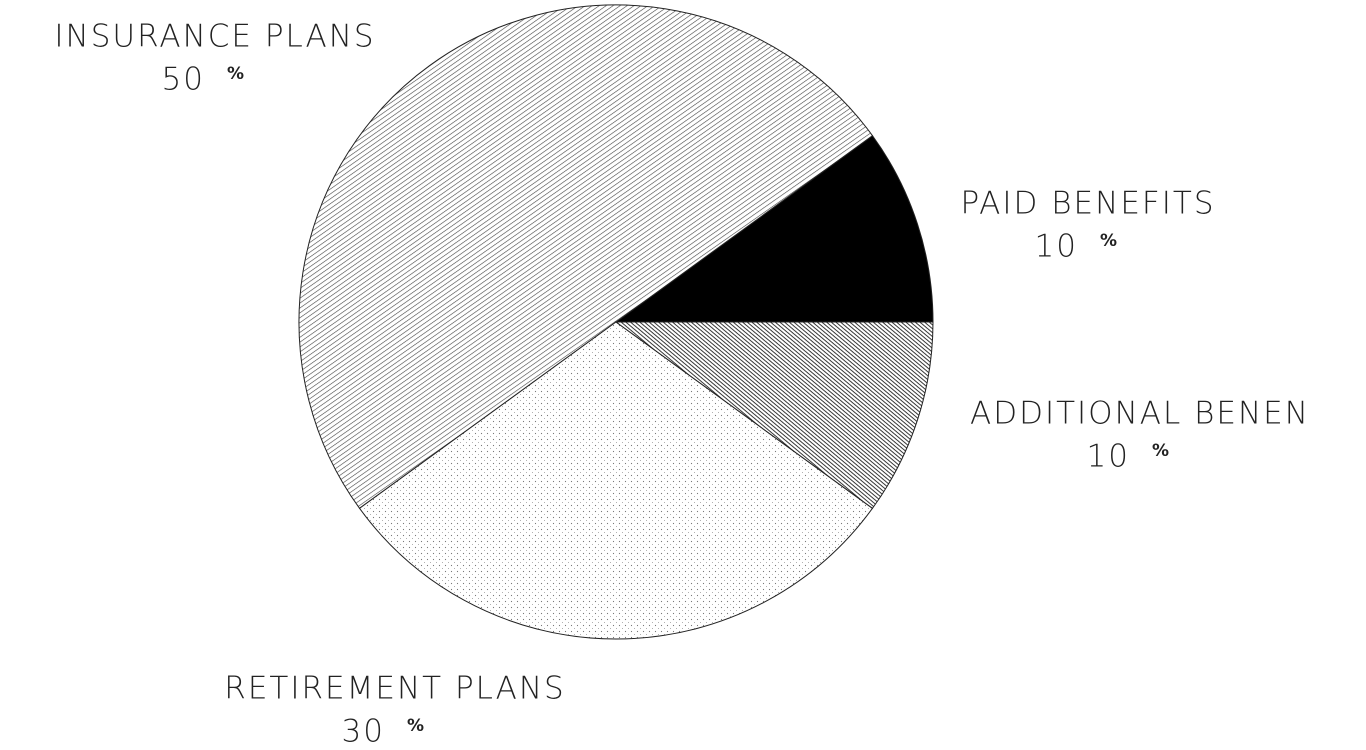  I want to click on slice-label: PAID BENEFITS, so click(1087, 204).